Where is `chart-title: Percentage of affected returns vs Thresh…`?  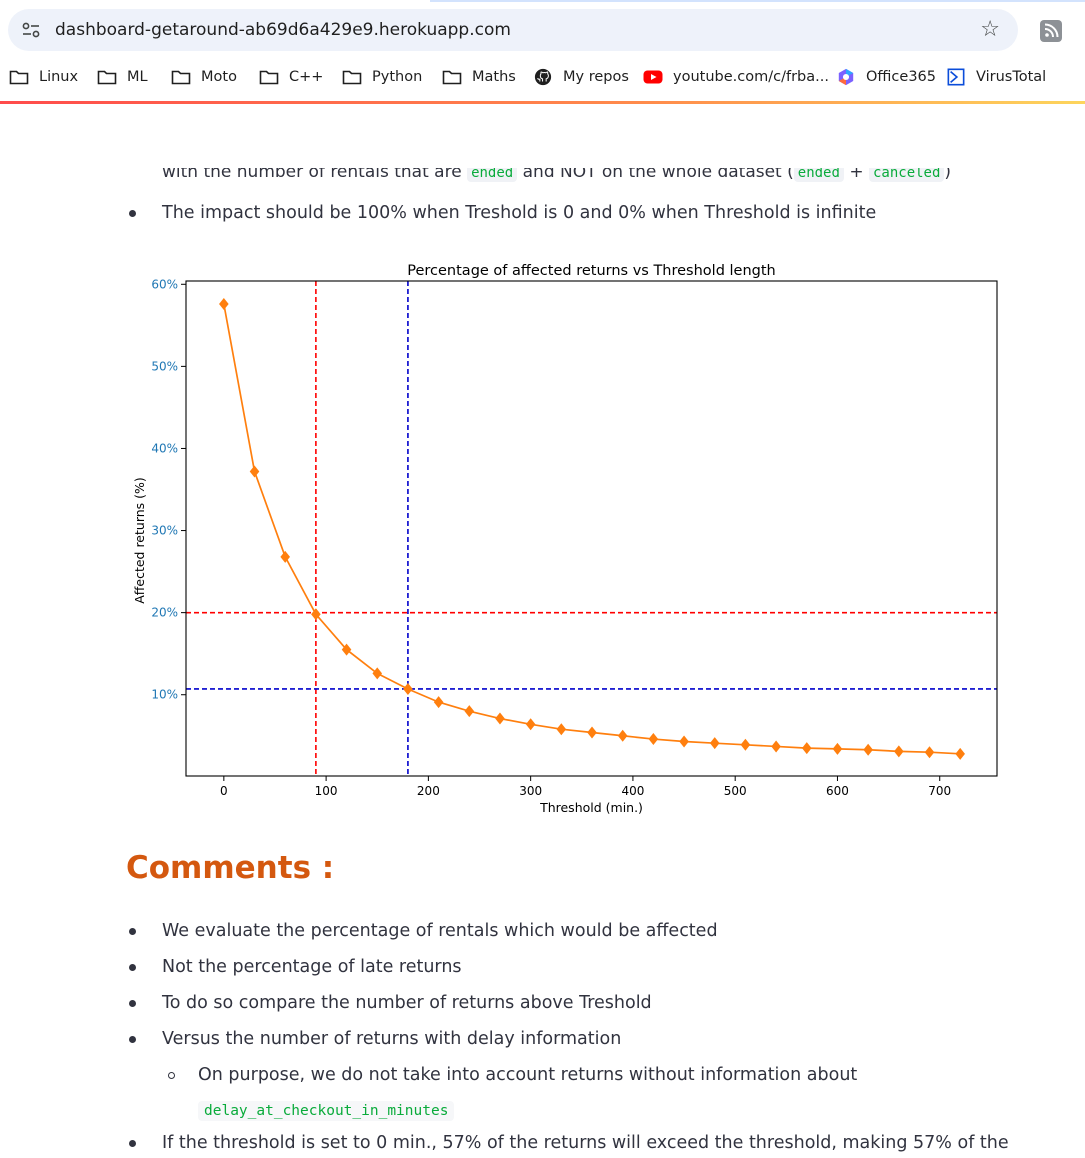 chart-title: Percentage of affected returns vs Thresh… is located at coordinates (591, 271).